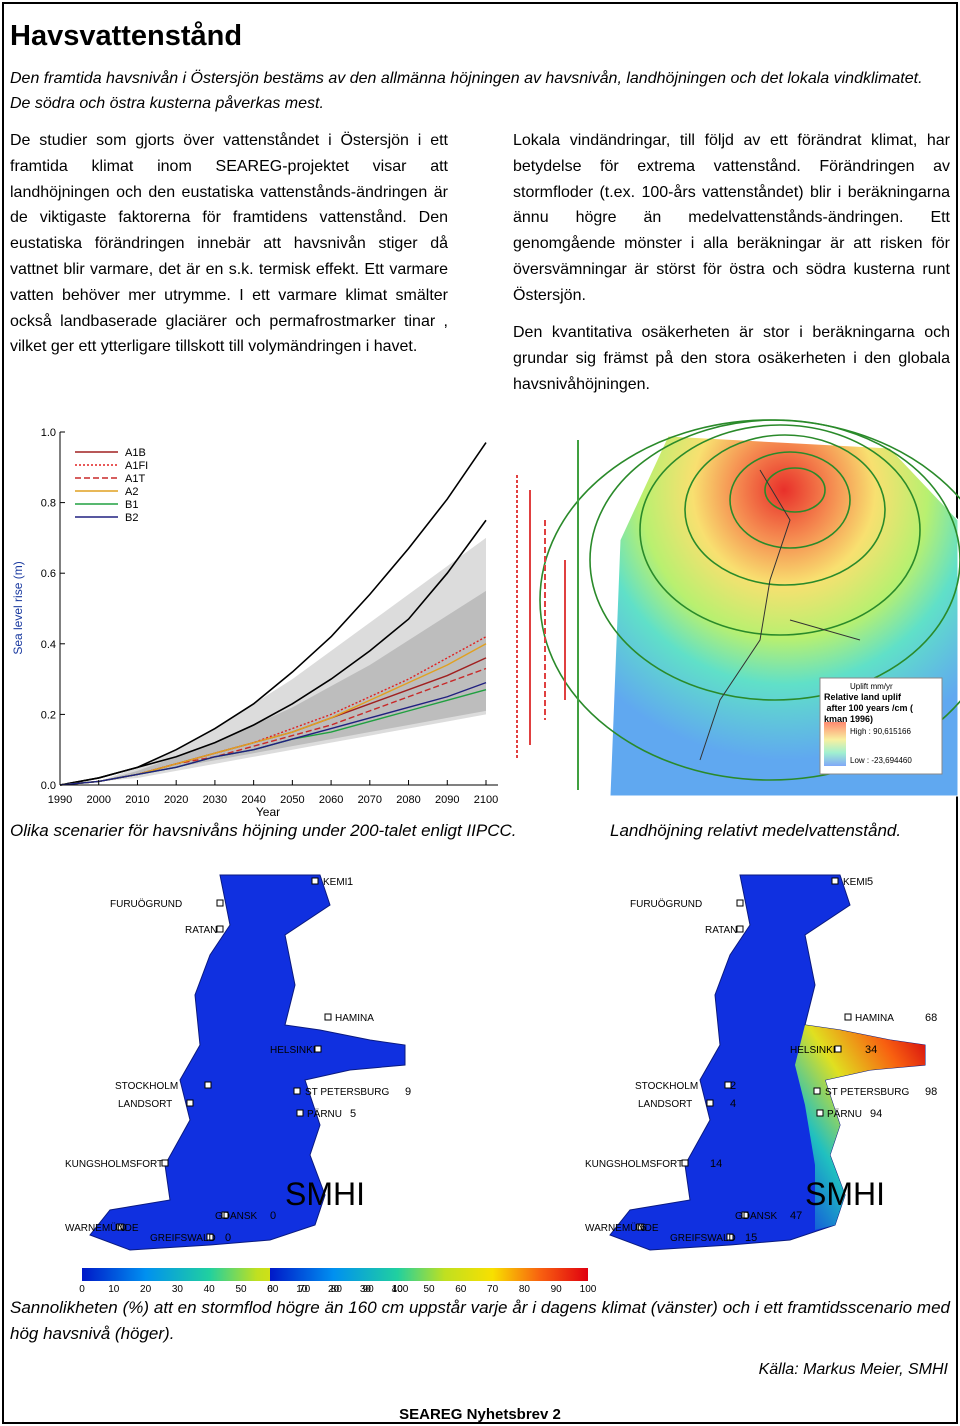 The height and width of the screenshot is (1426, 960). I want to click on station-value: 68, so click(931, 1018).